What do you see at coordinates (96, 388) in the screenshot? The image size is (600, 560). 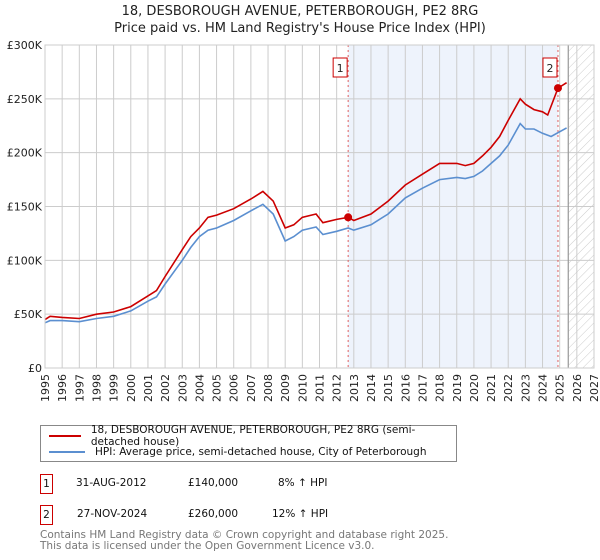 I see `x-tick-label: 1998` at bounding box center [96, 388].